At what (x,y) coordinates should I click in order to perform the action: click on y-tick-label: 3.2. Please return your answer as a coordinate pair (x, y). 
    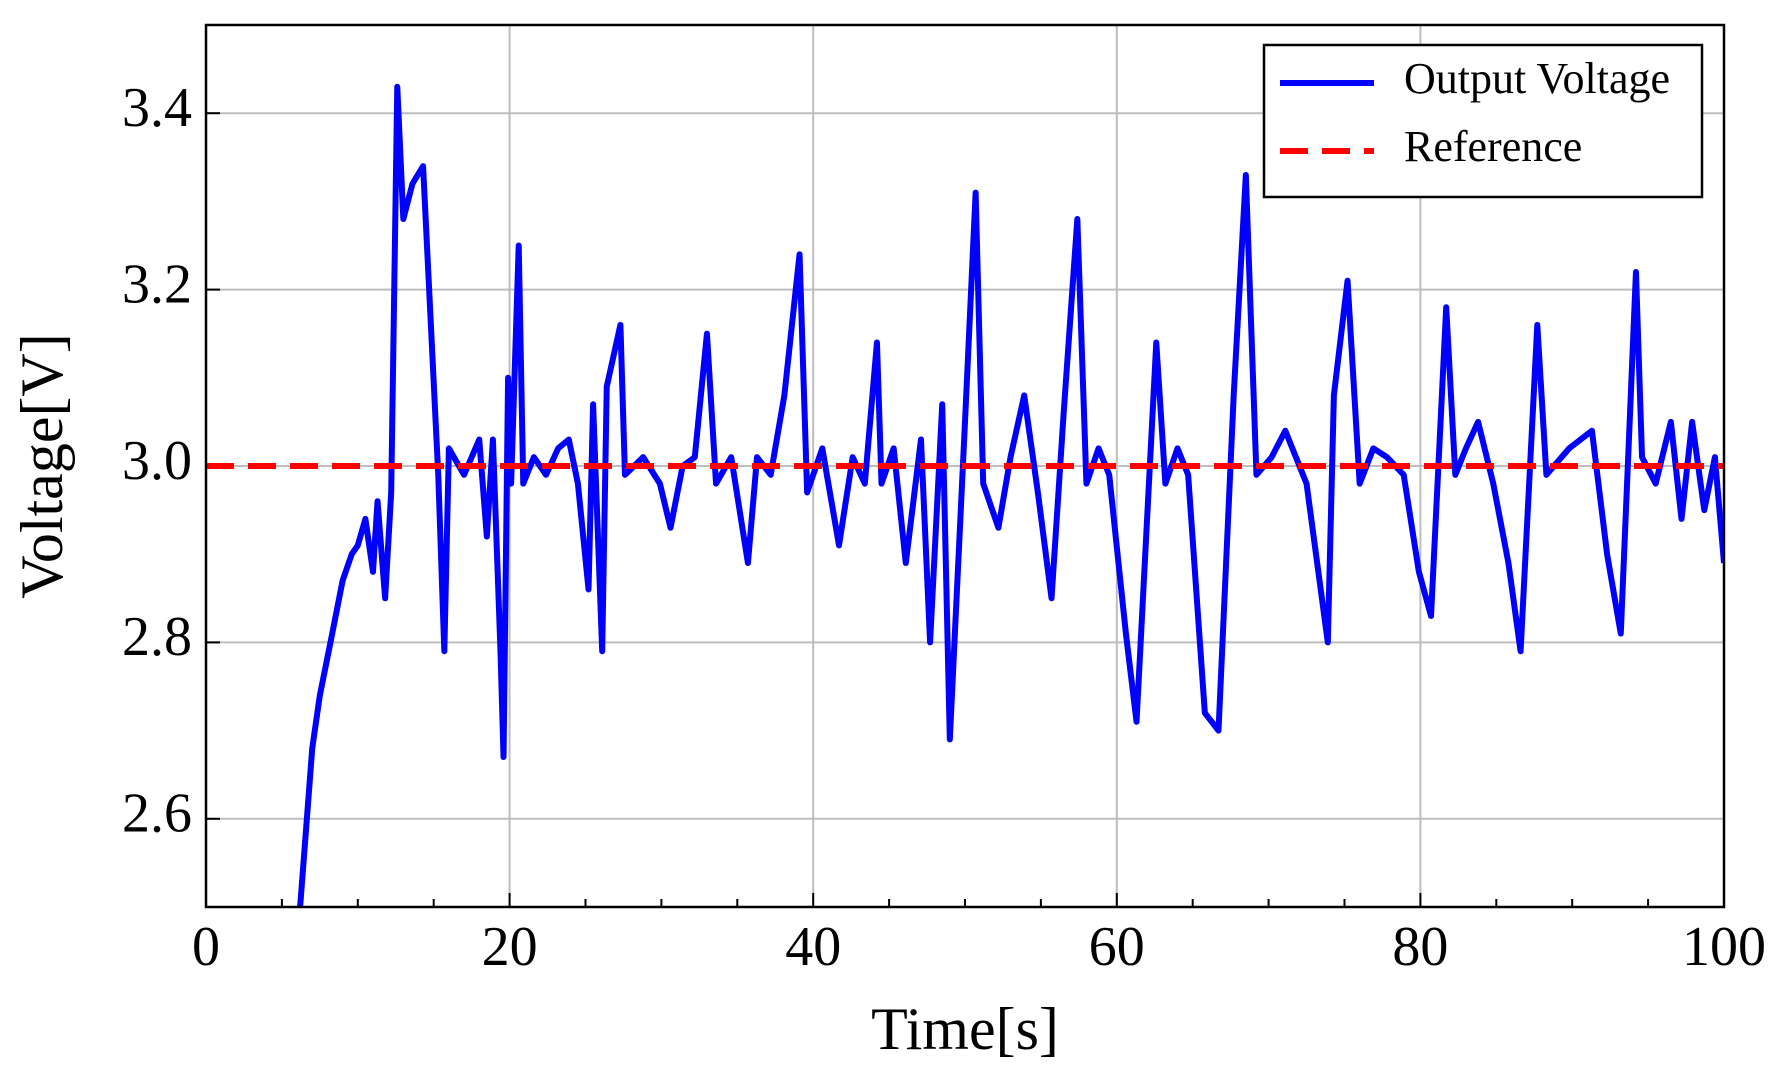
    Looking at the image, I should click on (157, 284).